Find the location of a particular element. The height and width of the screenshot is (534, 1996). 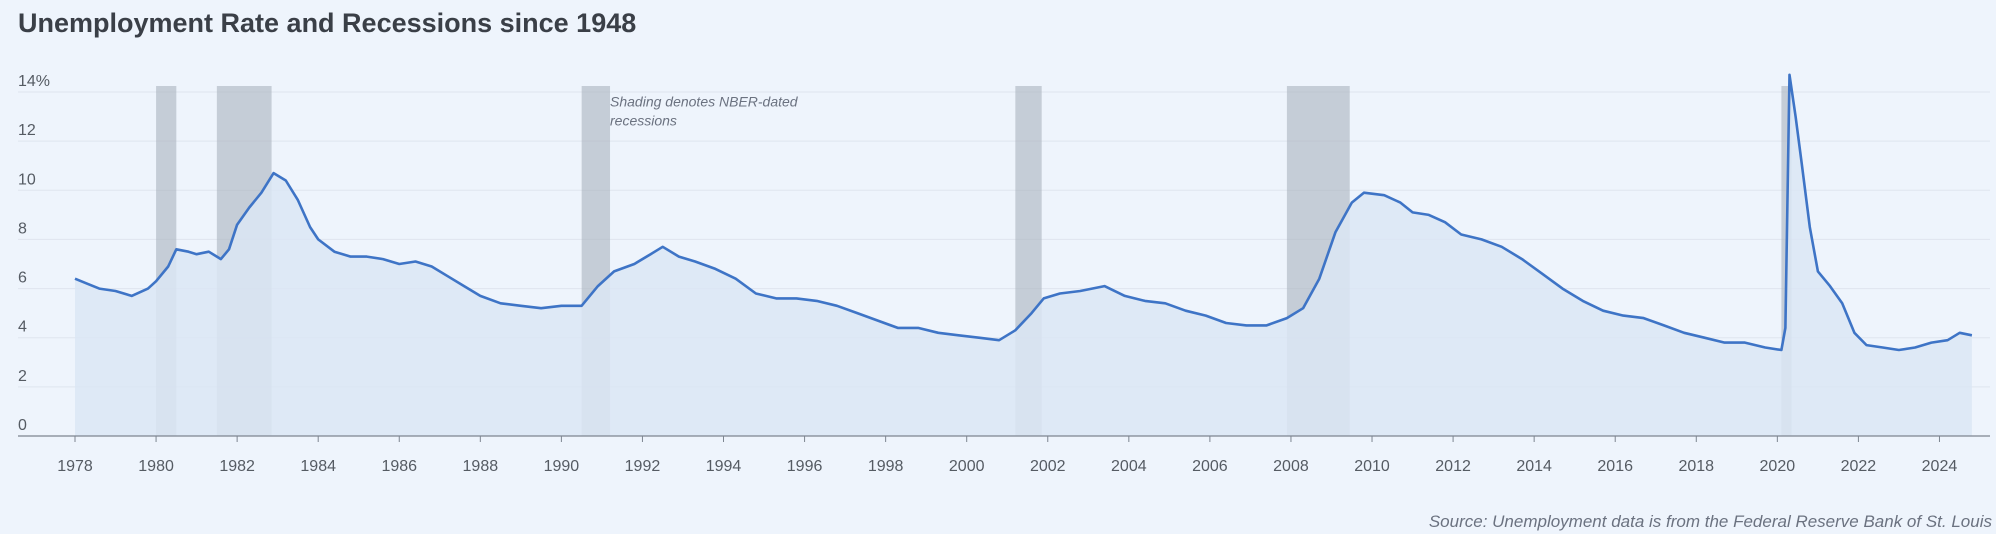

y-tick-label: 10 is located at coordinates (27, 179).